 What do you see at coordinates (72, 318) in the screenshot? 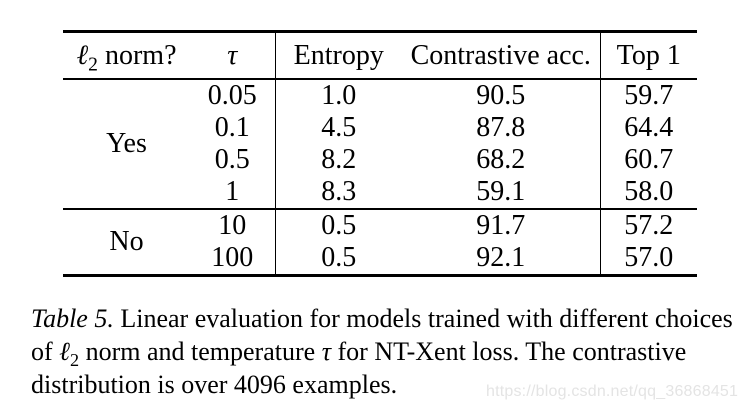
I see `caption-table-label: Table 5.` at bounding box center [72, 318].